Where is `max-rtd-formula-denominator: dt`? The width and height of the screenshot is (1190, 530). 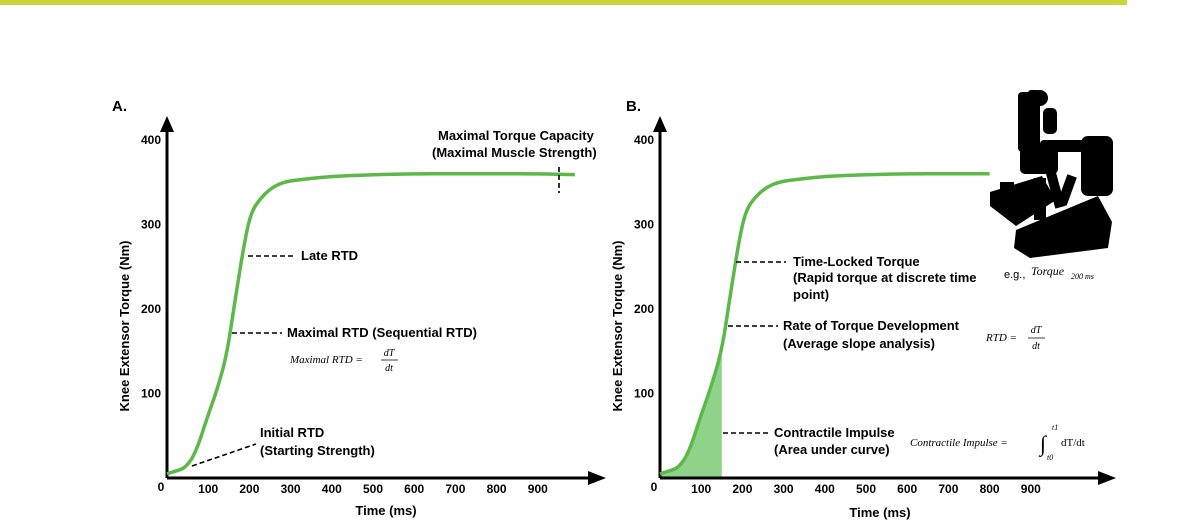 max-rtd-formula-denominator: dt is located at coordinates (389, 368).